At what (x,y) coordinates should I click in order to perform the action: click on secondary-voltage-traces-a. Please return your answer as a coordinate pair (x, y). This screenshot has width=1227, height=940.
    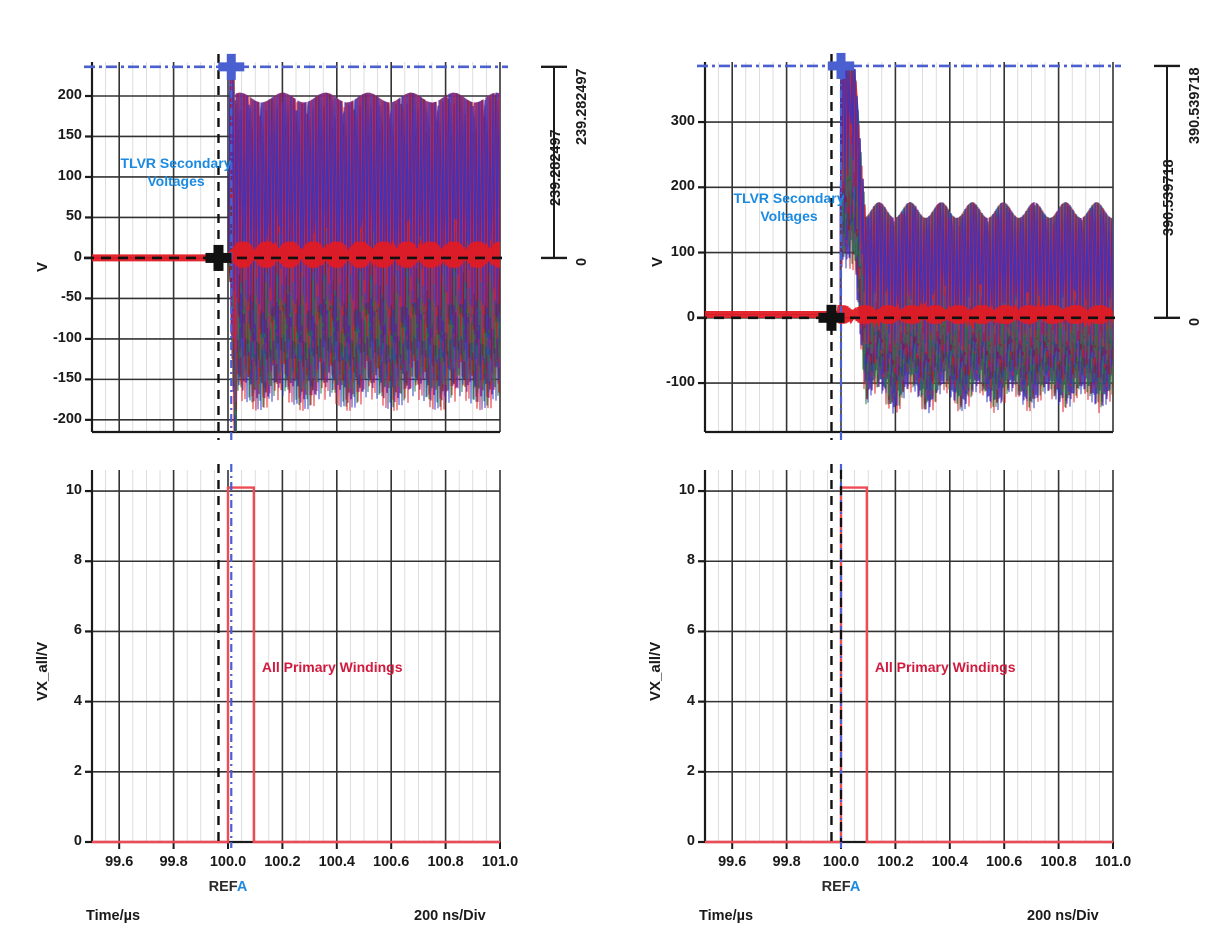
    Looking at the image, I should click on (296, 251).